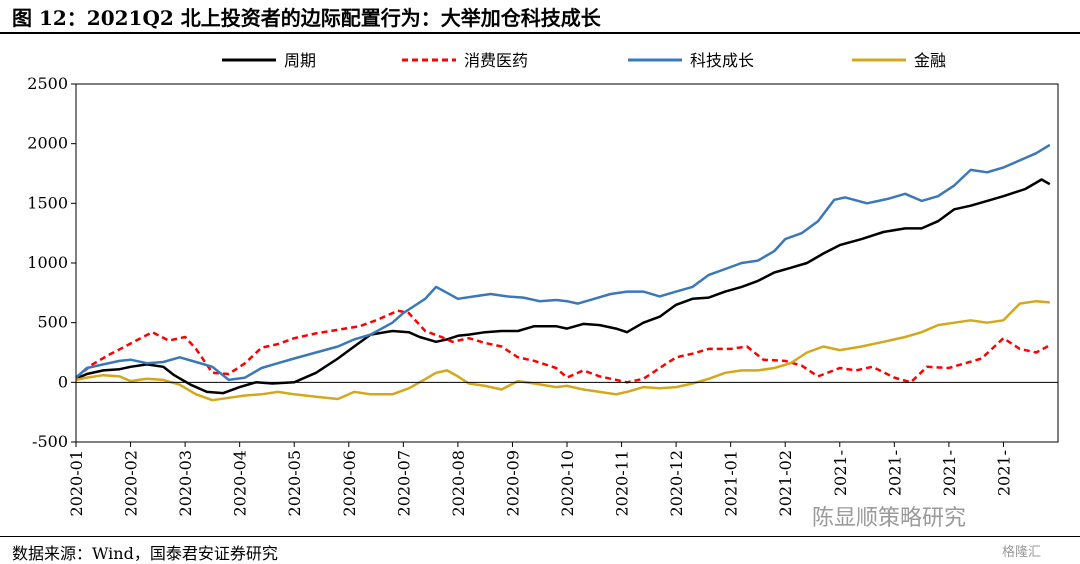 The width and height of the screenshot is (1080, 564). I want to click on y-tick-label: 500, so click(52, 322).